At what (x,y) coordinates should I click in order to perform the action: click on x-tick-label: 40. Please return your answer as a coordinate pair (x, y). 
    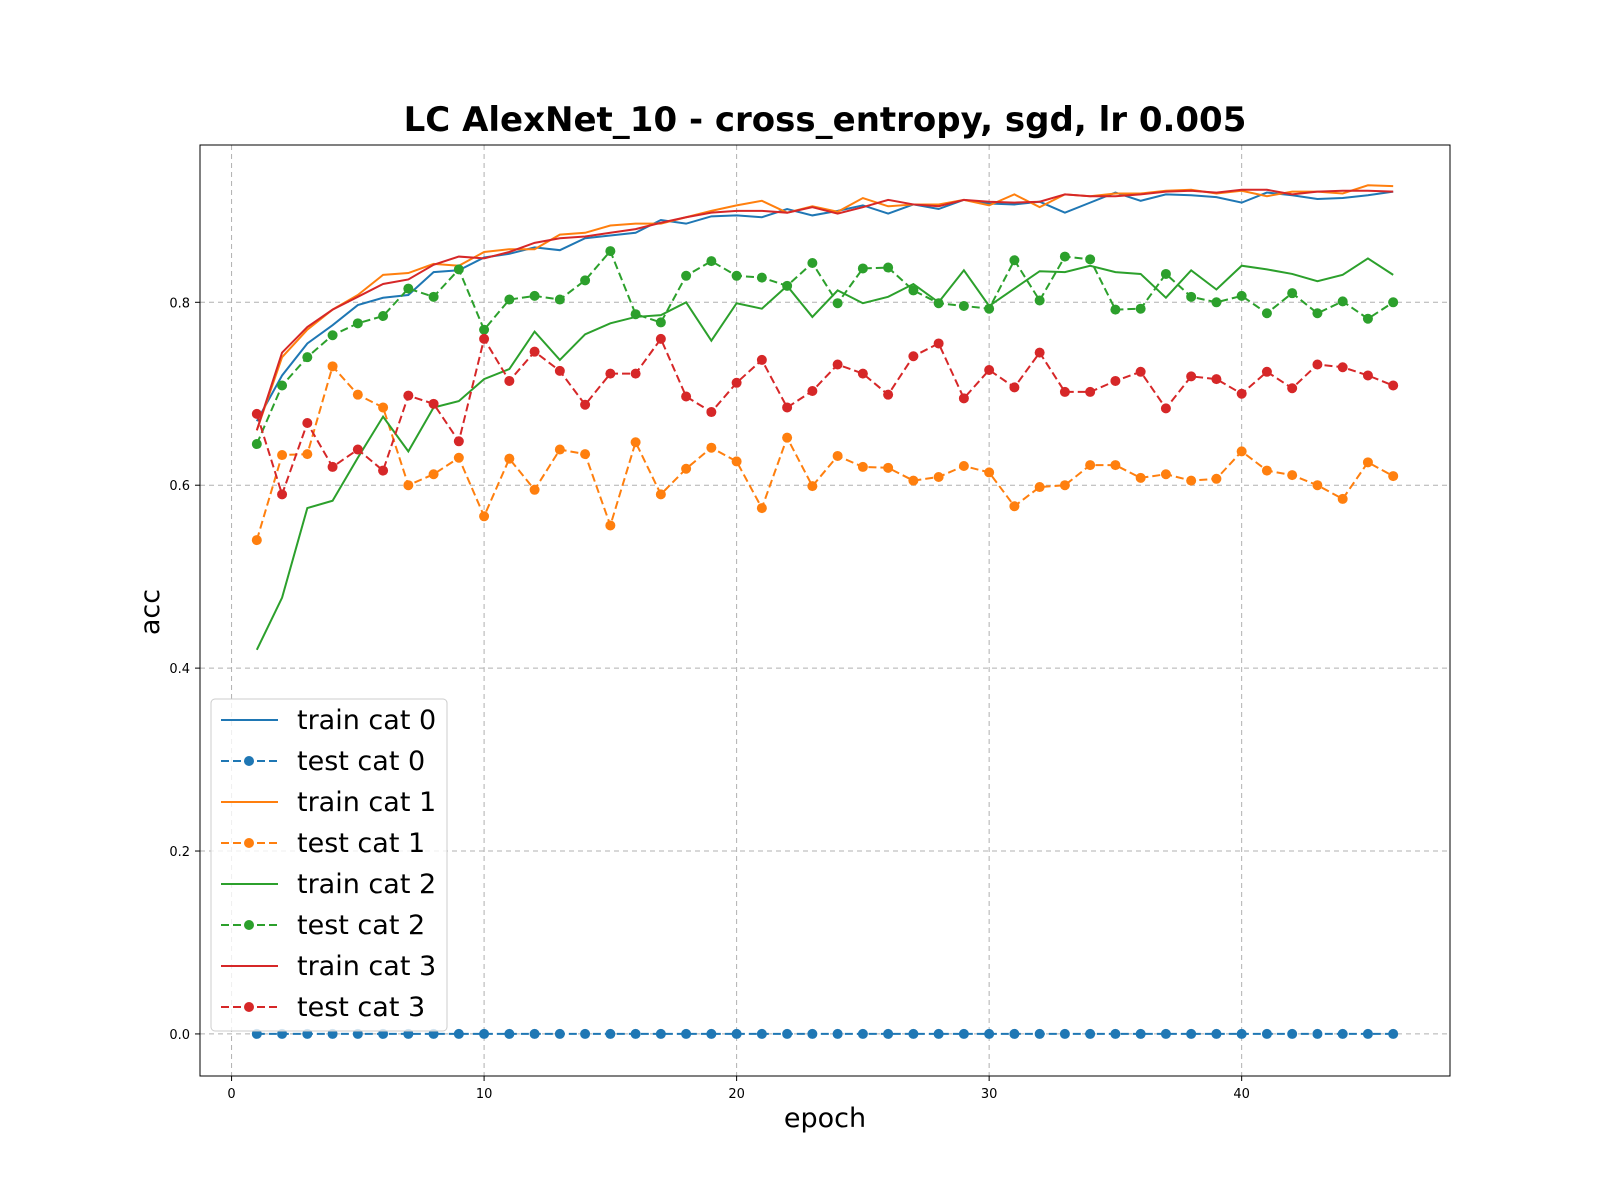
    Looking at the image, I should click on (1241, 1094).